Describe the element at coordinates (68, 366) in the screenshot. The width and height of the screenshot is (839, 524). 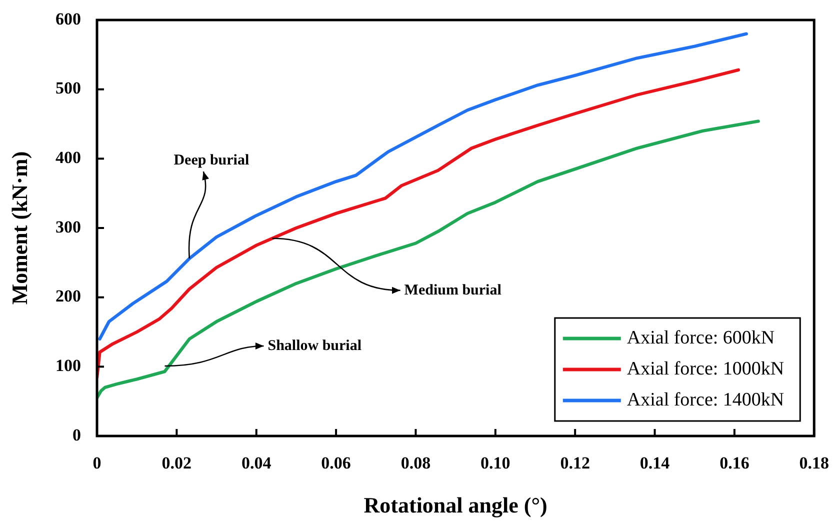
I see `y-tick-label: 100` at that location.